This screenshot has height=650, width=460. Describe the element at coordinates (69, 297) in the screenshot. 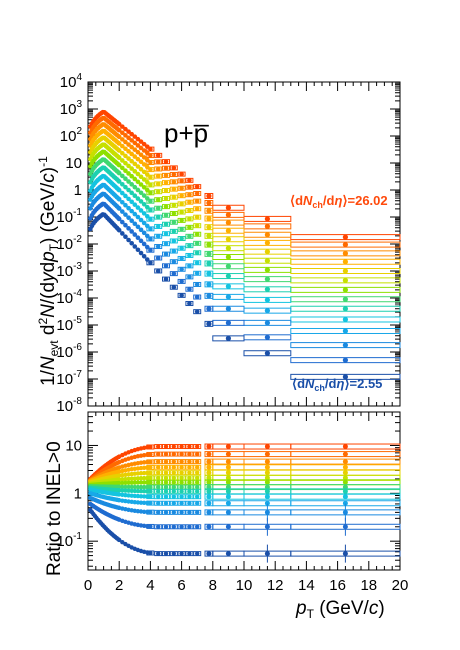

I see `spectra-y-tick-label: 10⁻⁴` at that location.